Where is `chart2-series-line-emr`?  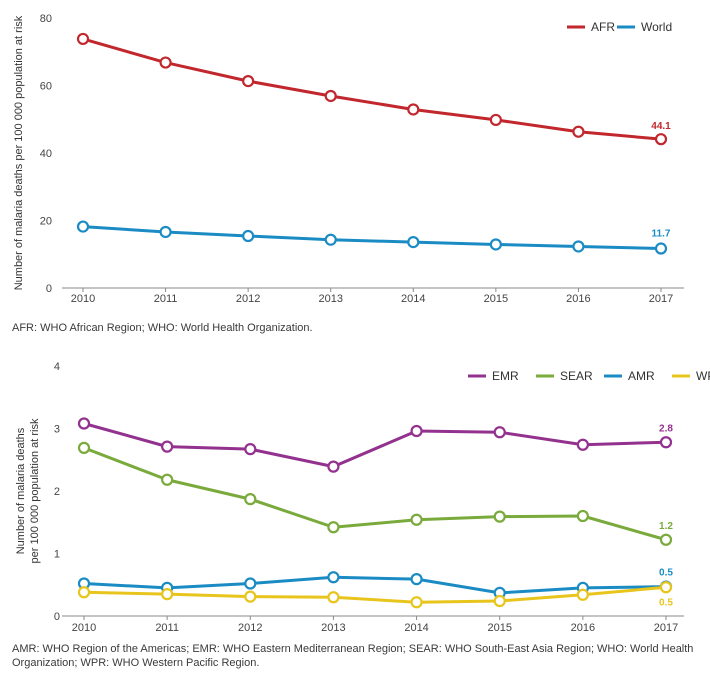
chart2-series-line-emr is located at coordinates (375, 445).